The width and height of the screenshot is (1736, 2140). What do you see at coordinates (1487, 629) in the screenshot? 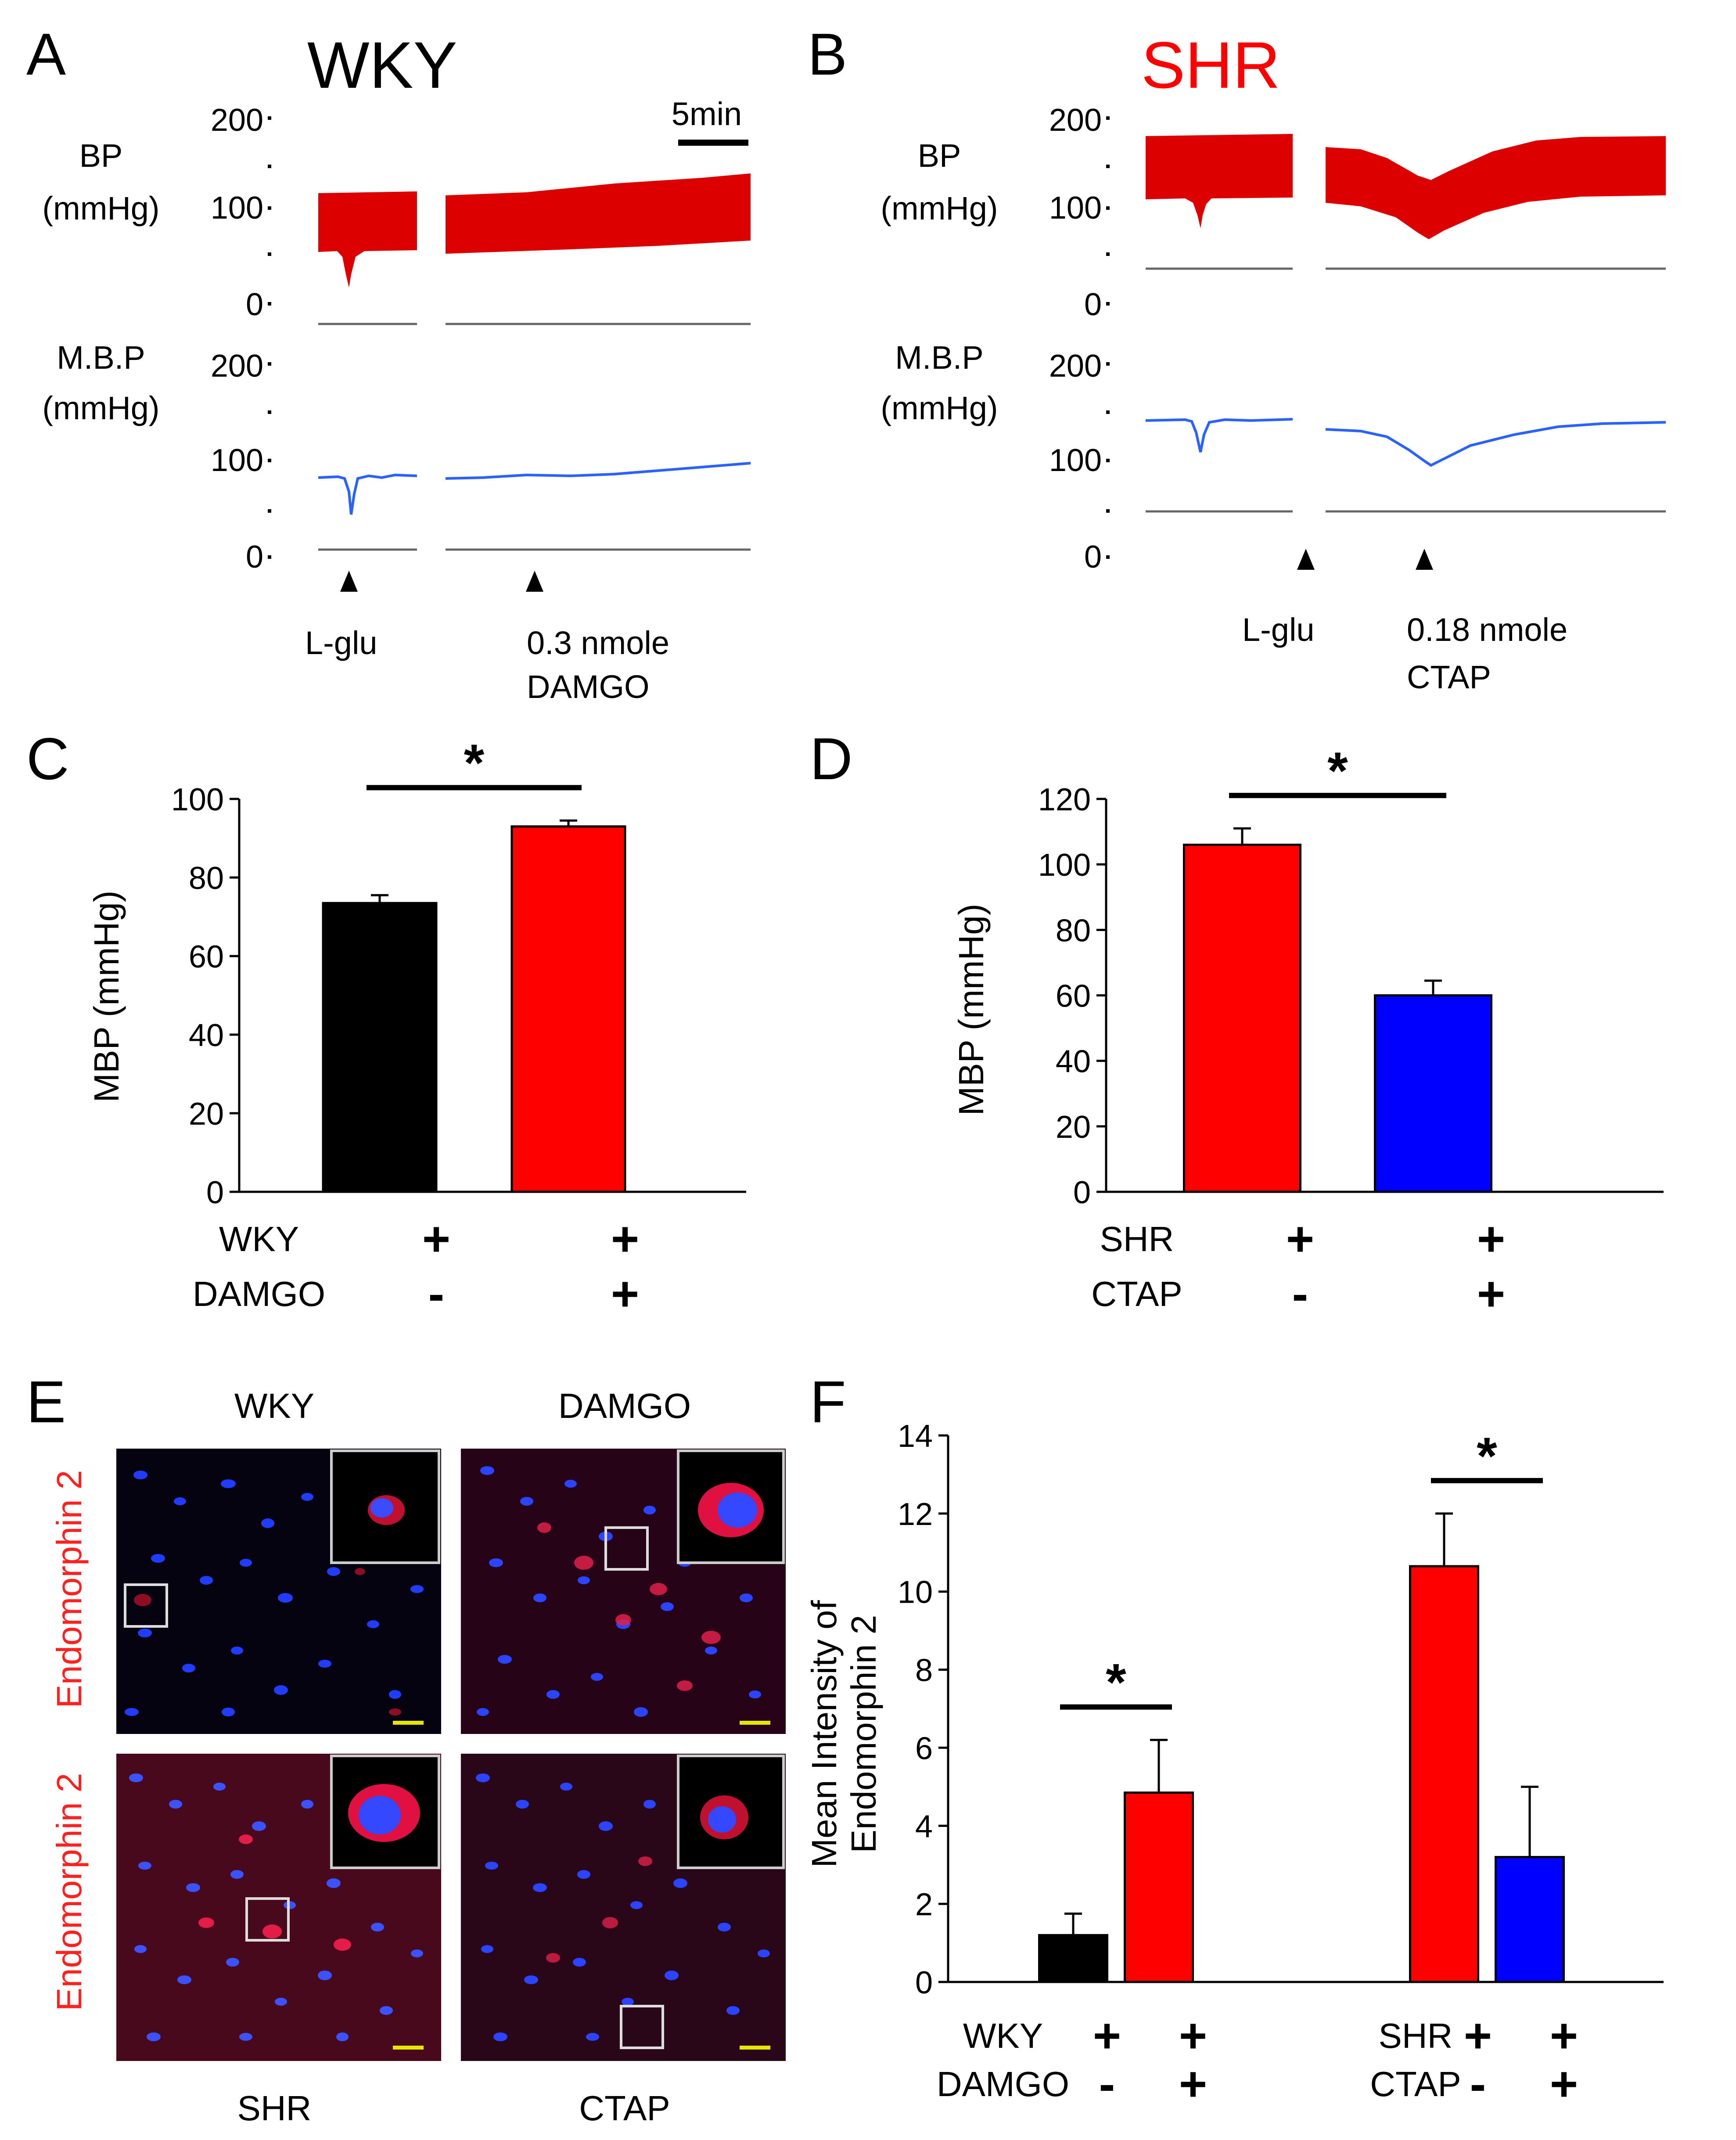
I see `arrow-label-dose: 0.18 nmole` at bounding box center [1487, 629].